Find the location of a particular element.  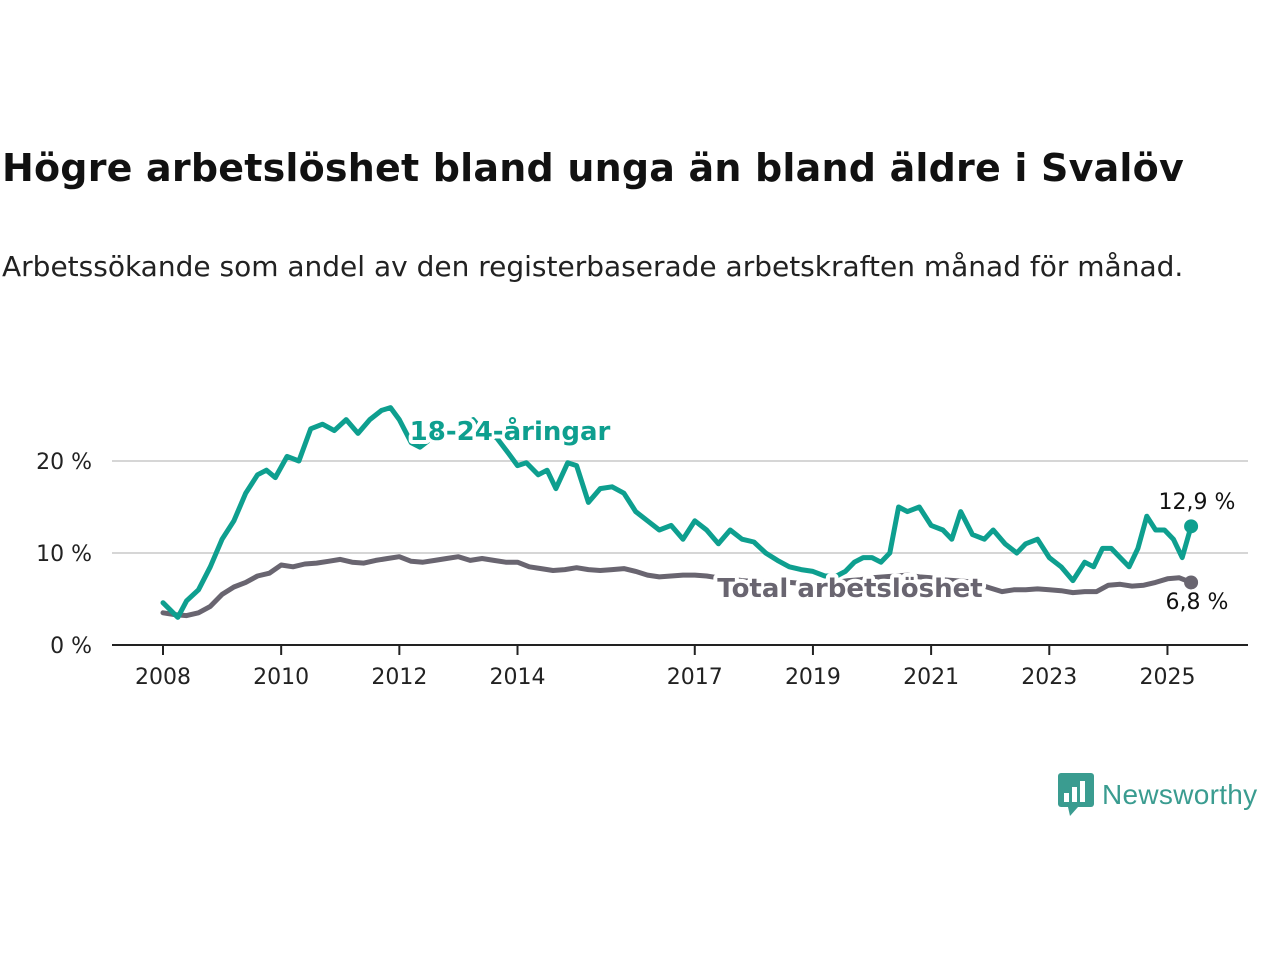

x-tick-label: 2010 is located at coordinates (281, 677).